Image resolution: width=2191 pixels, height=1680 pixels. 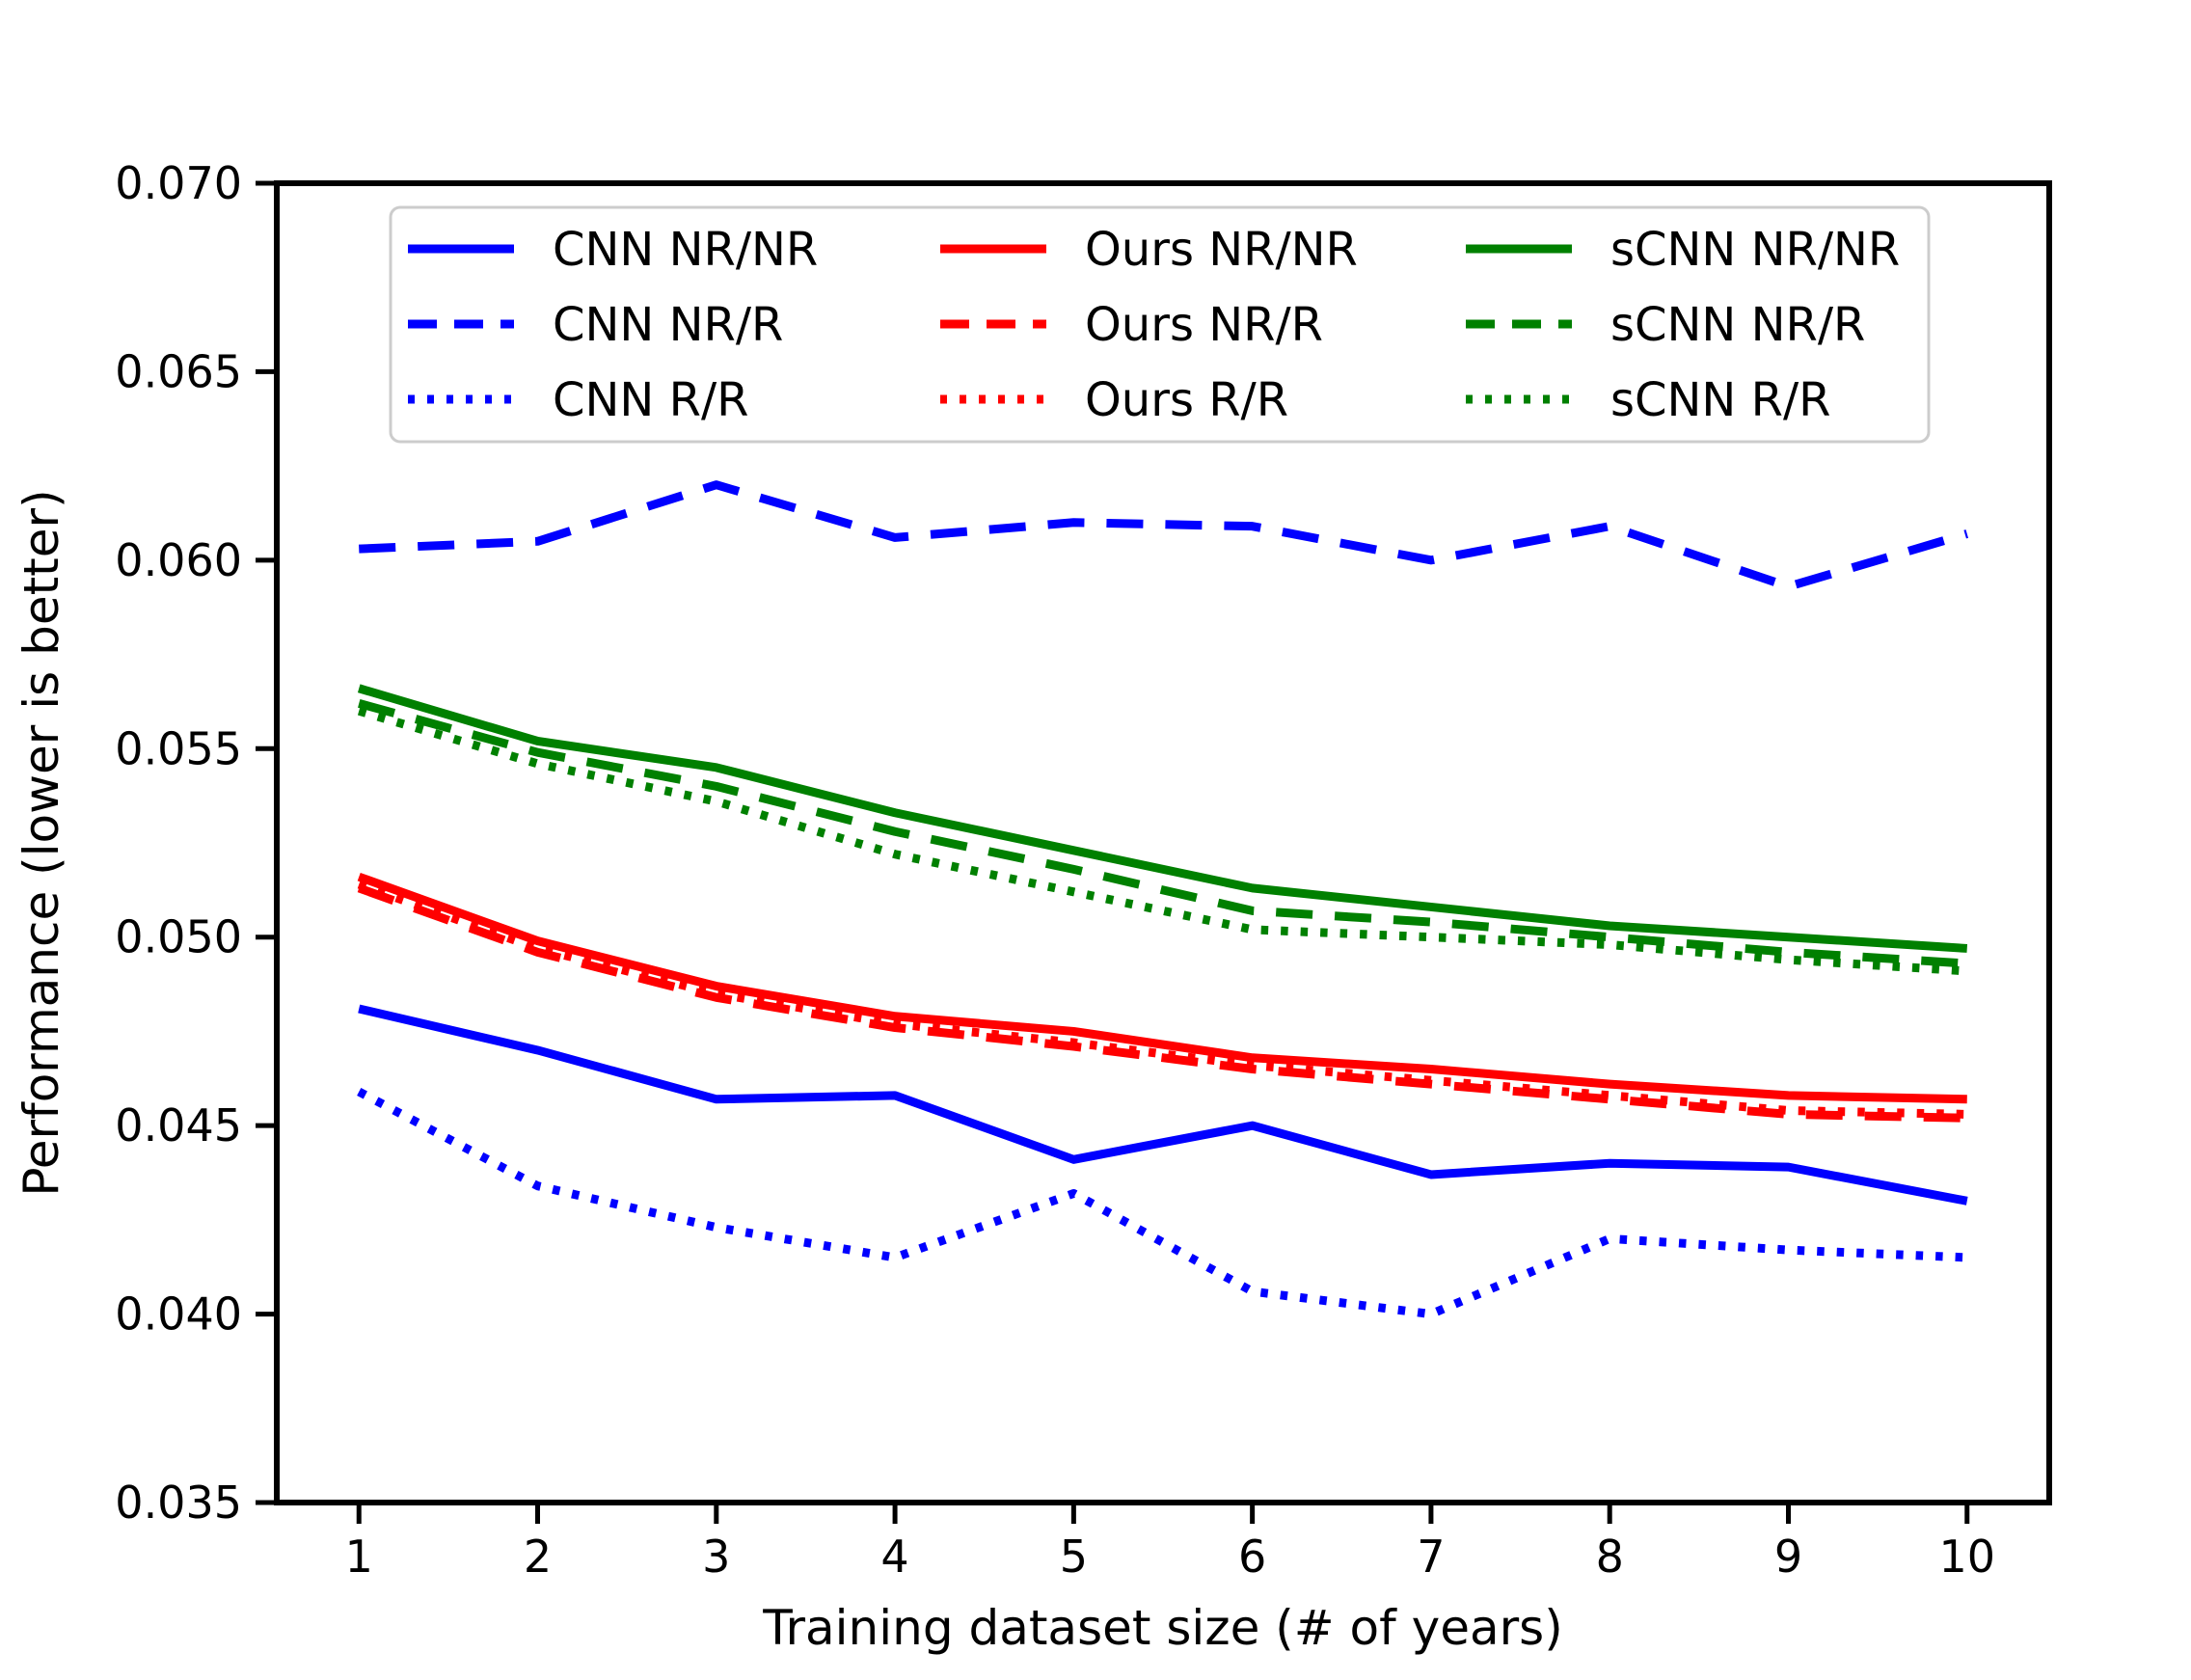 What do you see at coordinates (650, 400) in the screenshot?
I see `legend-label: CNN R/R` at bounding box center [650, 400].